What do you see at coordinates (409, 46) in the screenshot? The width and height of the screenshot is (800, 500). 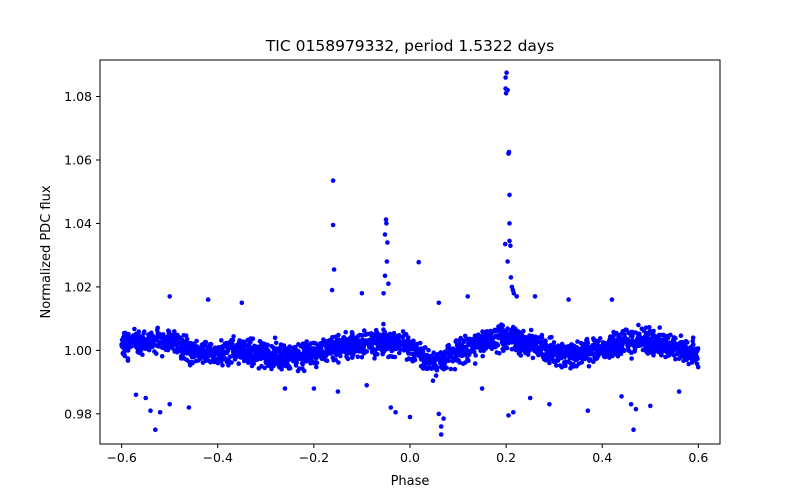 I see `chart-title: TIC 0158979332, period 1.5322 days` at bounding box center [409, 46].